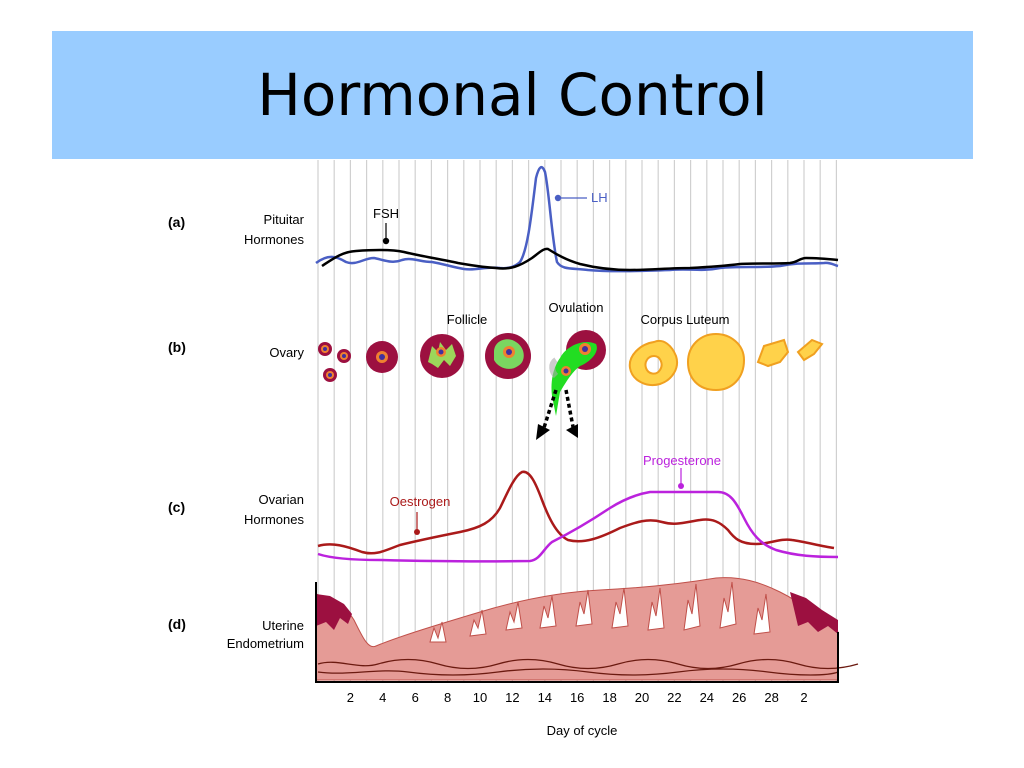  Describe the element at coordinates (707, 697) in the screenshot. I see `x-tick-label: 24` at that location.